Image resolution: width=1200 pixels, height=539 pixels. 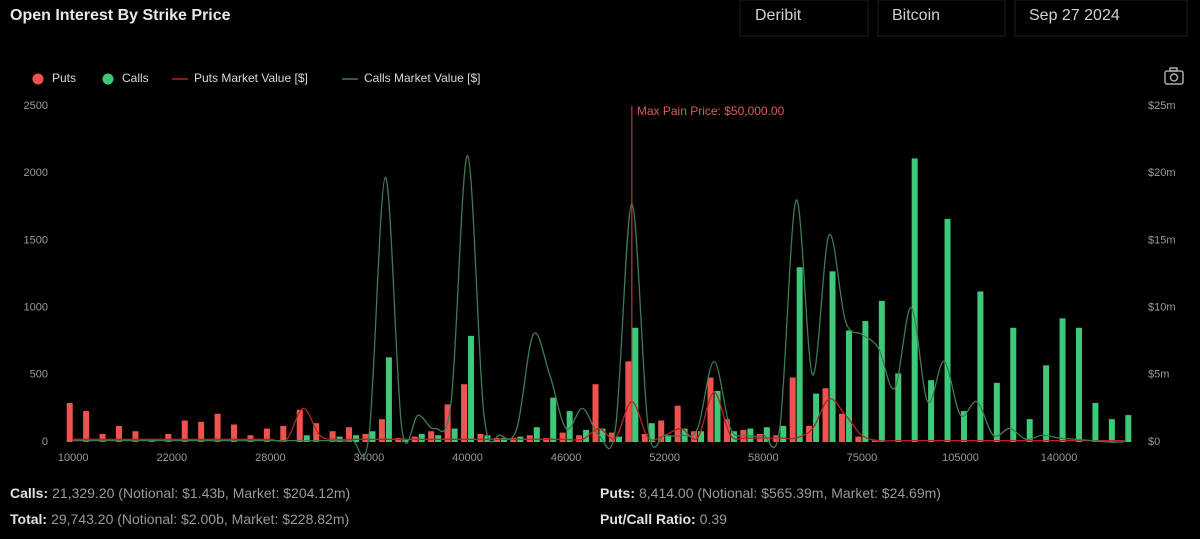 I want to click on camera-icon, so click(x=1174, y=76).